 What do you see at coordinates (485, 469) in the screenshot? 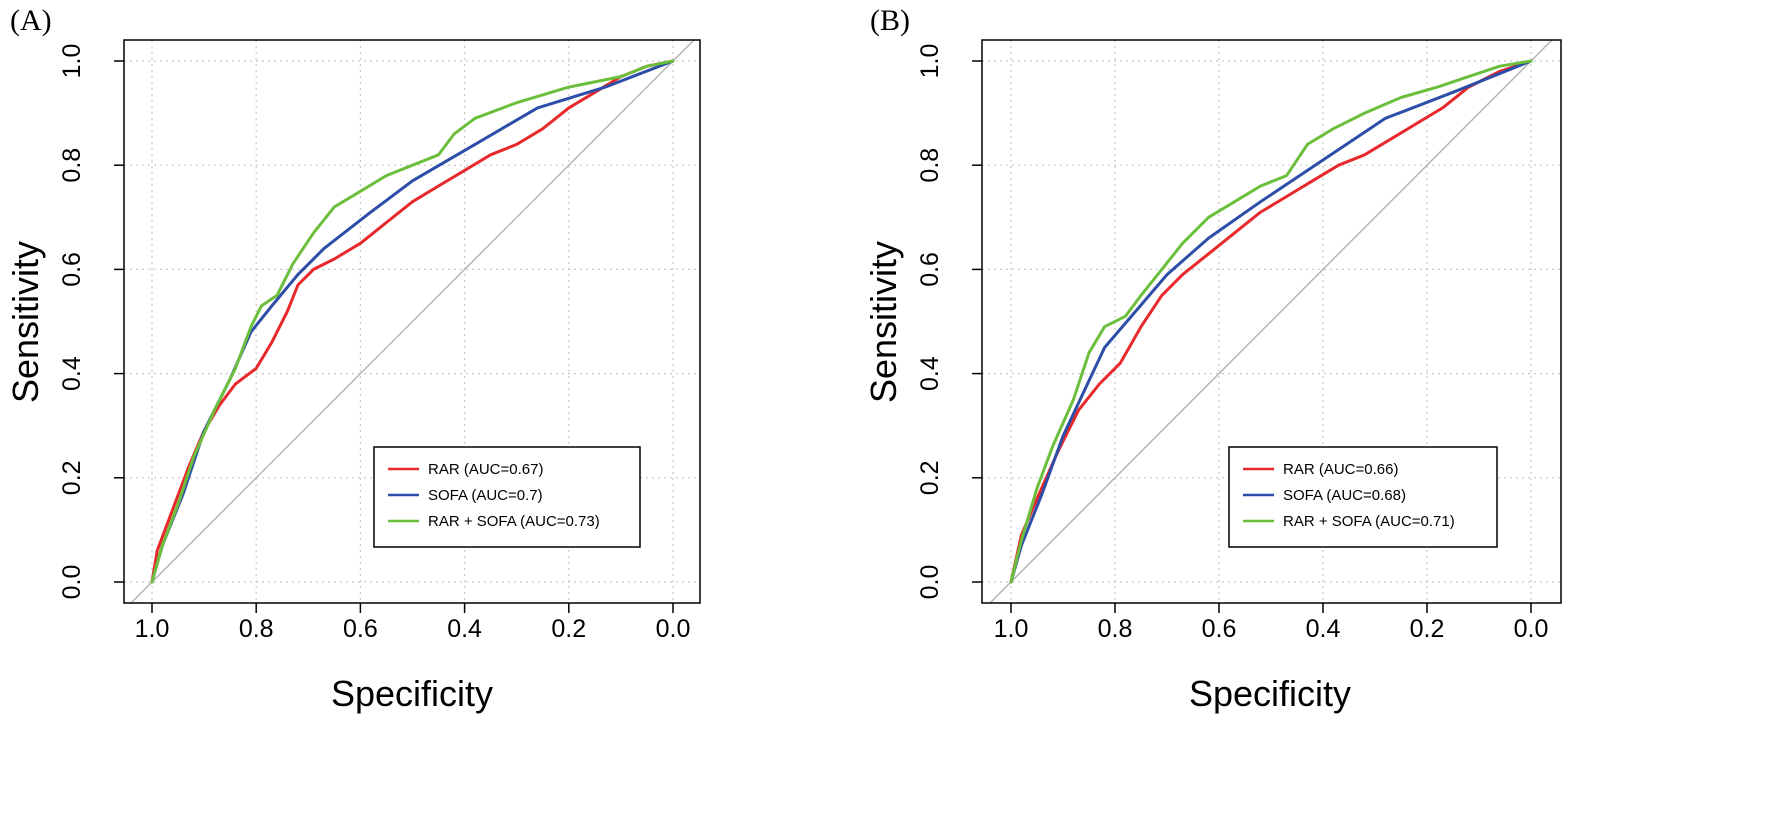
I see `legend-label: RAR (AUC=0.67)` at bounding box center [485, 469].